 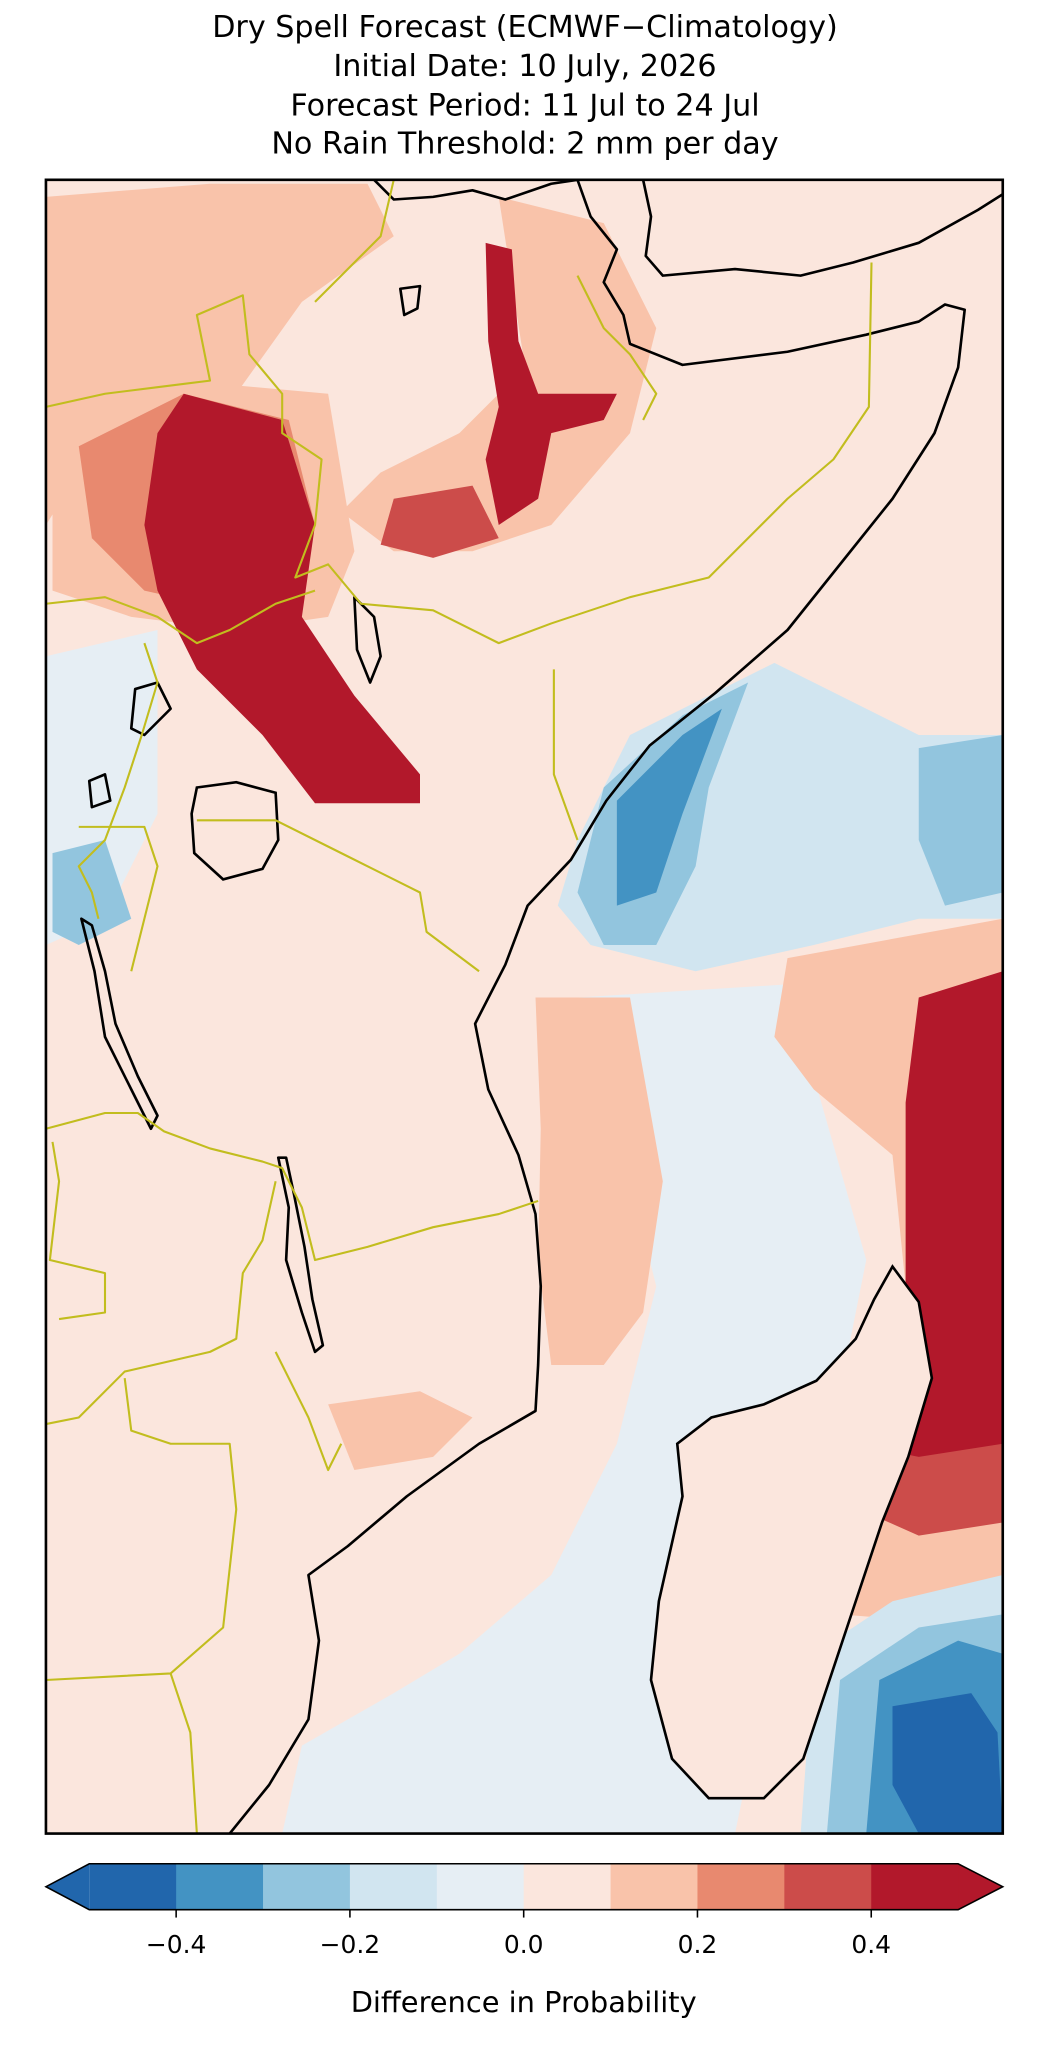 What do you see at coordinates (525, 27) in the screenshot?
I see `title-line: Dry Spell Forecast (ECMWF−Climatology)` at bounding box center [525, 27].